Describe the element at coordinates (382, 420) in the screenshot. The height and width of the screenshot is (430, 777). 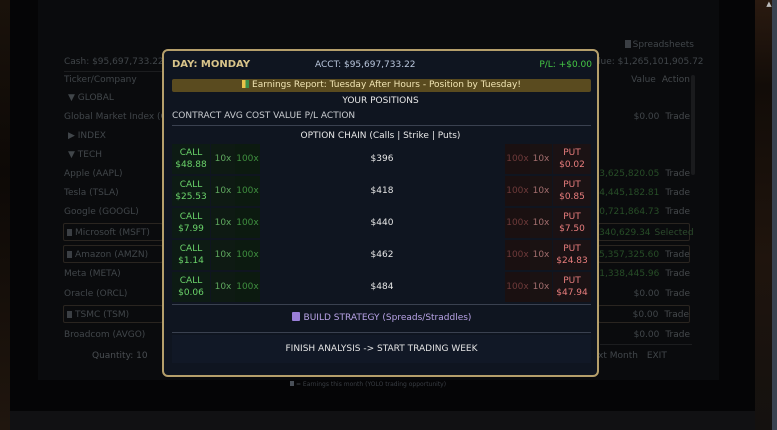
I see `bottom-bar` at that location.